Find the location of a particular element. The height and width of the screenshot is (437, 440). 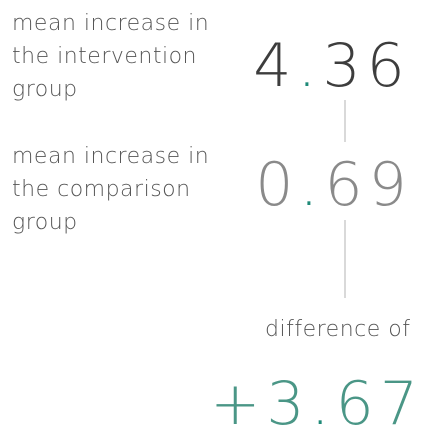

row-value: 4.36 is located at coordinates (332, 66).